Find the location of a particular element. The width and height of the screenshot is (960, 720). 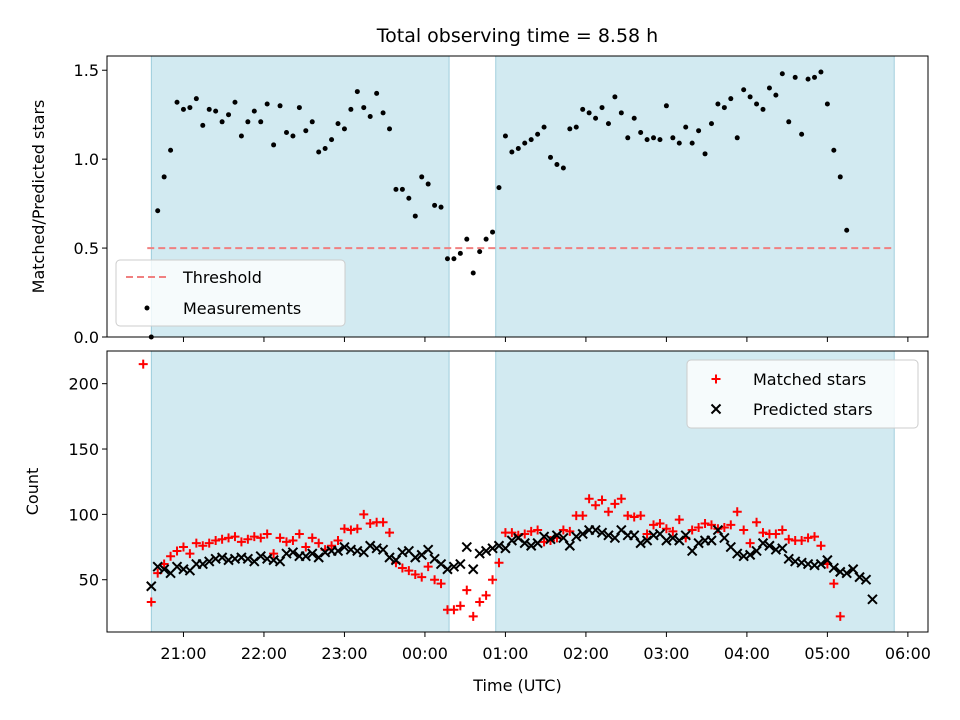

y-axis-label: Count is located at coordinates (32, 492).